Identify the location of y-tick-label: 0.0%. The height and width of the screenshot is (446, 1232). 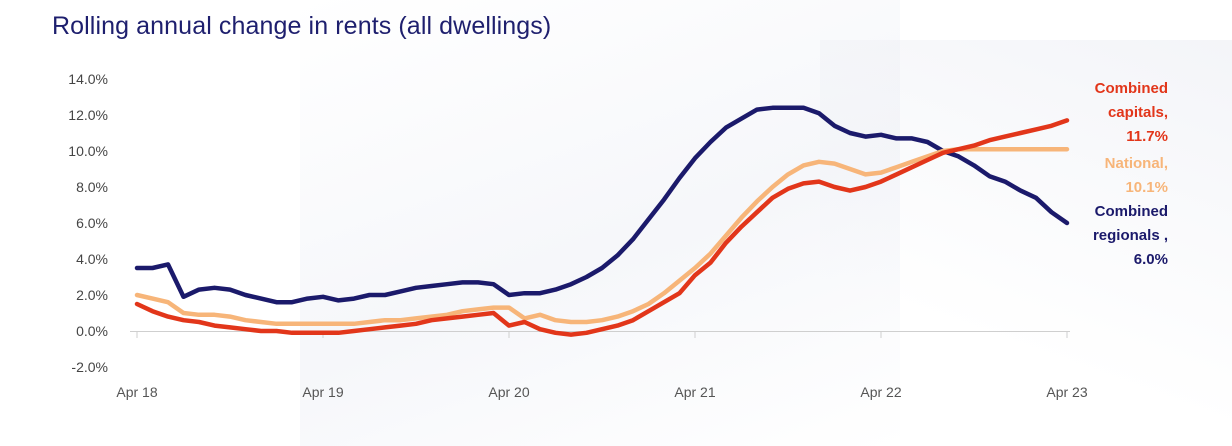
(92, 331).